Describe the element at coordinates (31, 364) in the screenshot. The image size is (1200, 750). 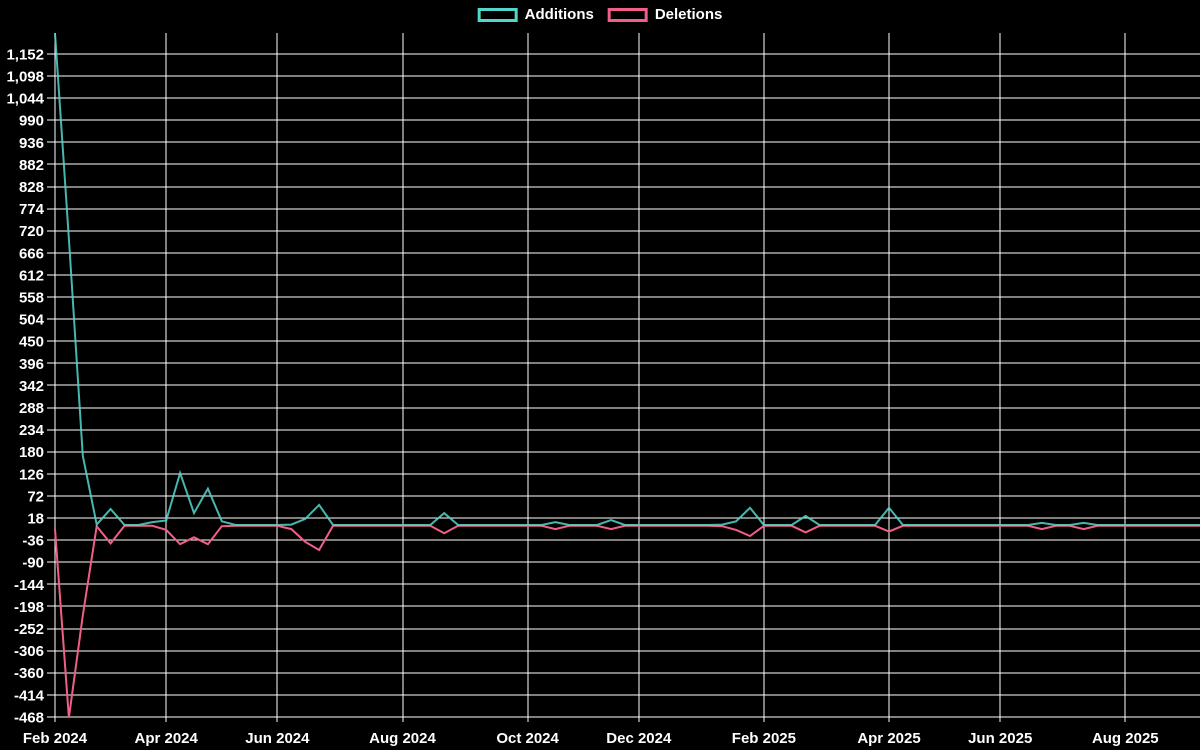
I see `y-tick-label: 396` at that location.